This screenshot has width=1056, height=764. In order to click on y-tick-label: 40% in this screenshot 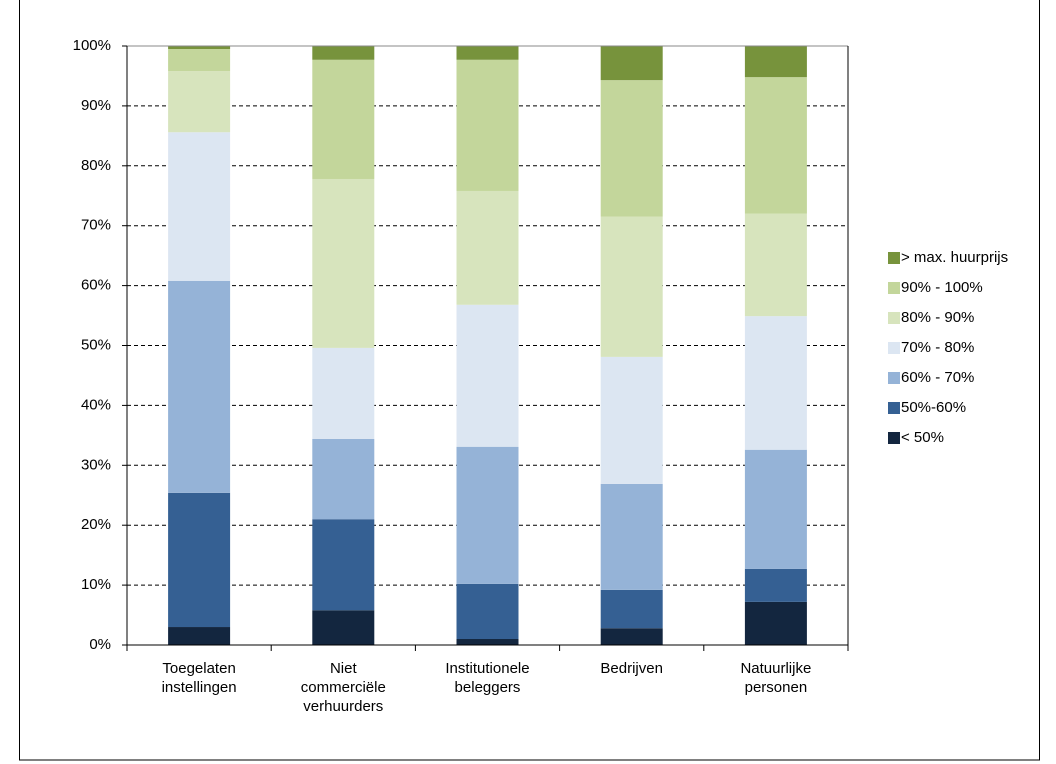, I will do `click(96, 404)`.